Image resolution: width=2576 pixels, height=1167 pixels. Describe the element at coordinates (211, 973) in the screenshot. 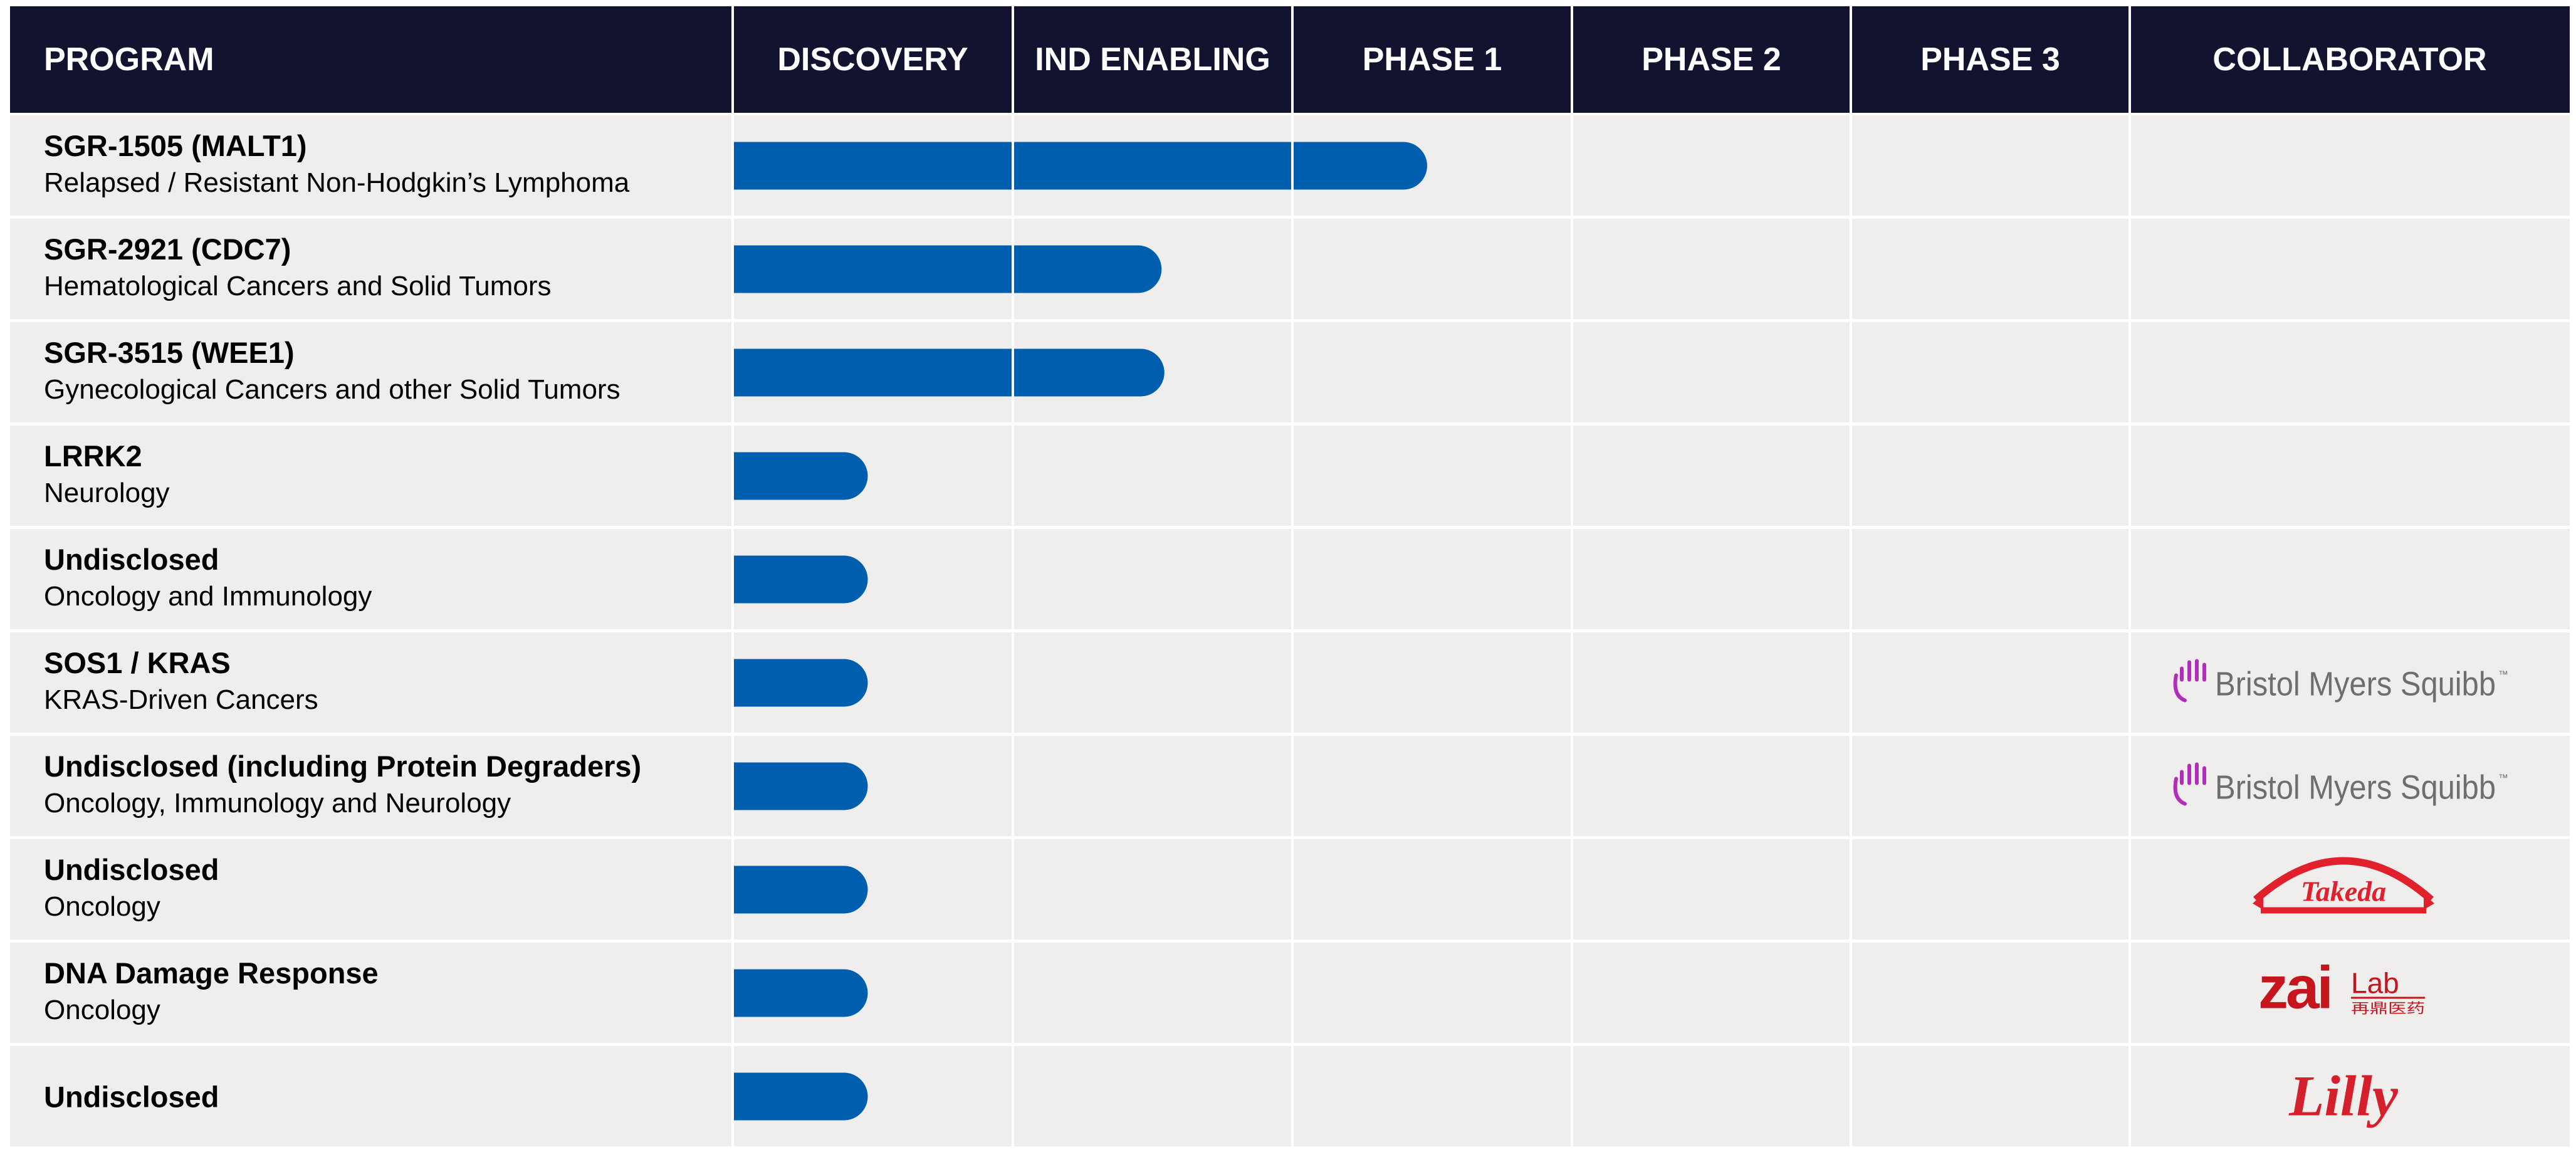

I see `program-name: DNA Damage Response` at that location.